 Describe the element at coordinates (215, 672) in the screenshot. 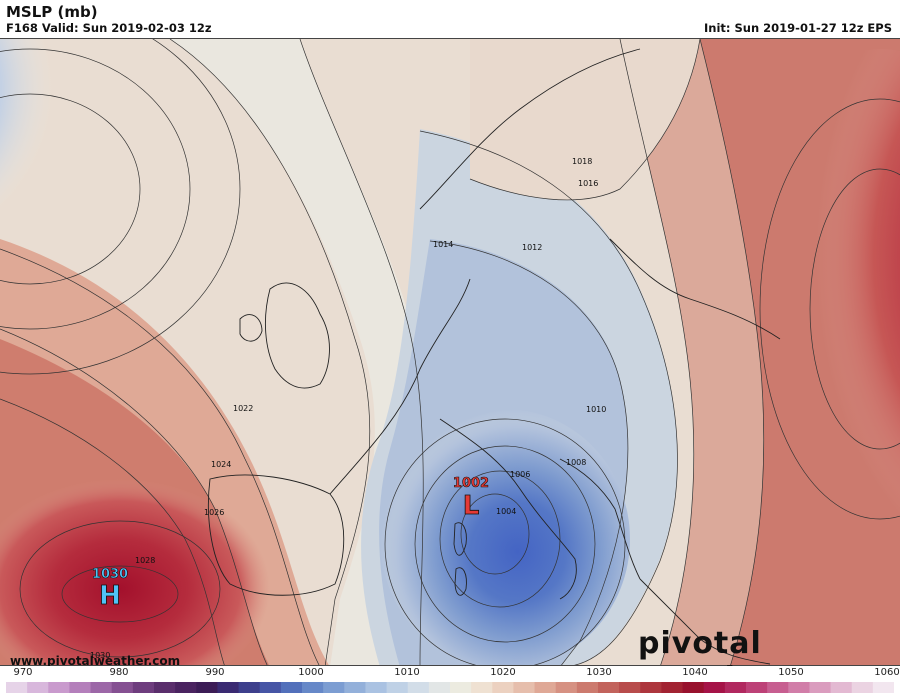

I see `colorbar-tick-label: 990` at that location.